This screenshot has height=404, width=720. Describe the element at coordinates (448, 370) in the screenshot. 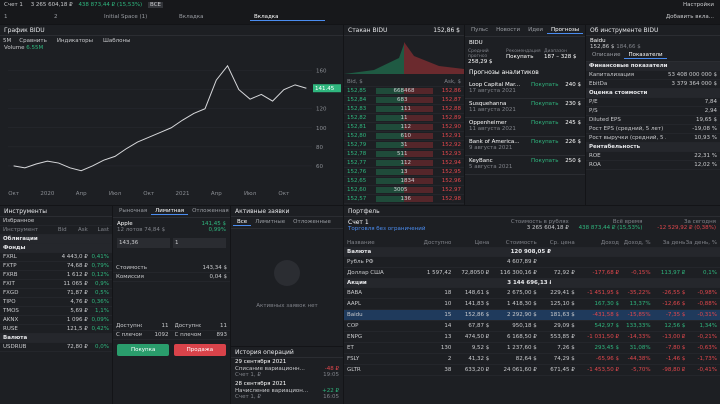

I see `cell: 38` at that location.